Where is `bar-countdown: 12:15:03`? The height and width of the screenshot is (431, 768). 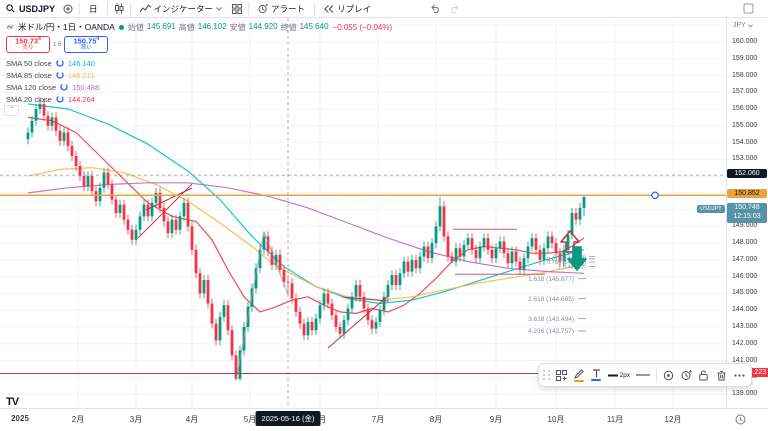
bar-countdown: 12:15:03 is located at coordinates (747, 217).